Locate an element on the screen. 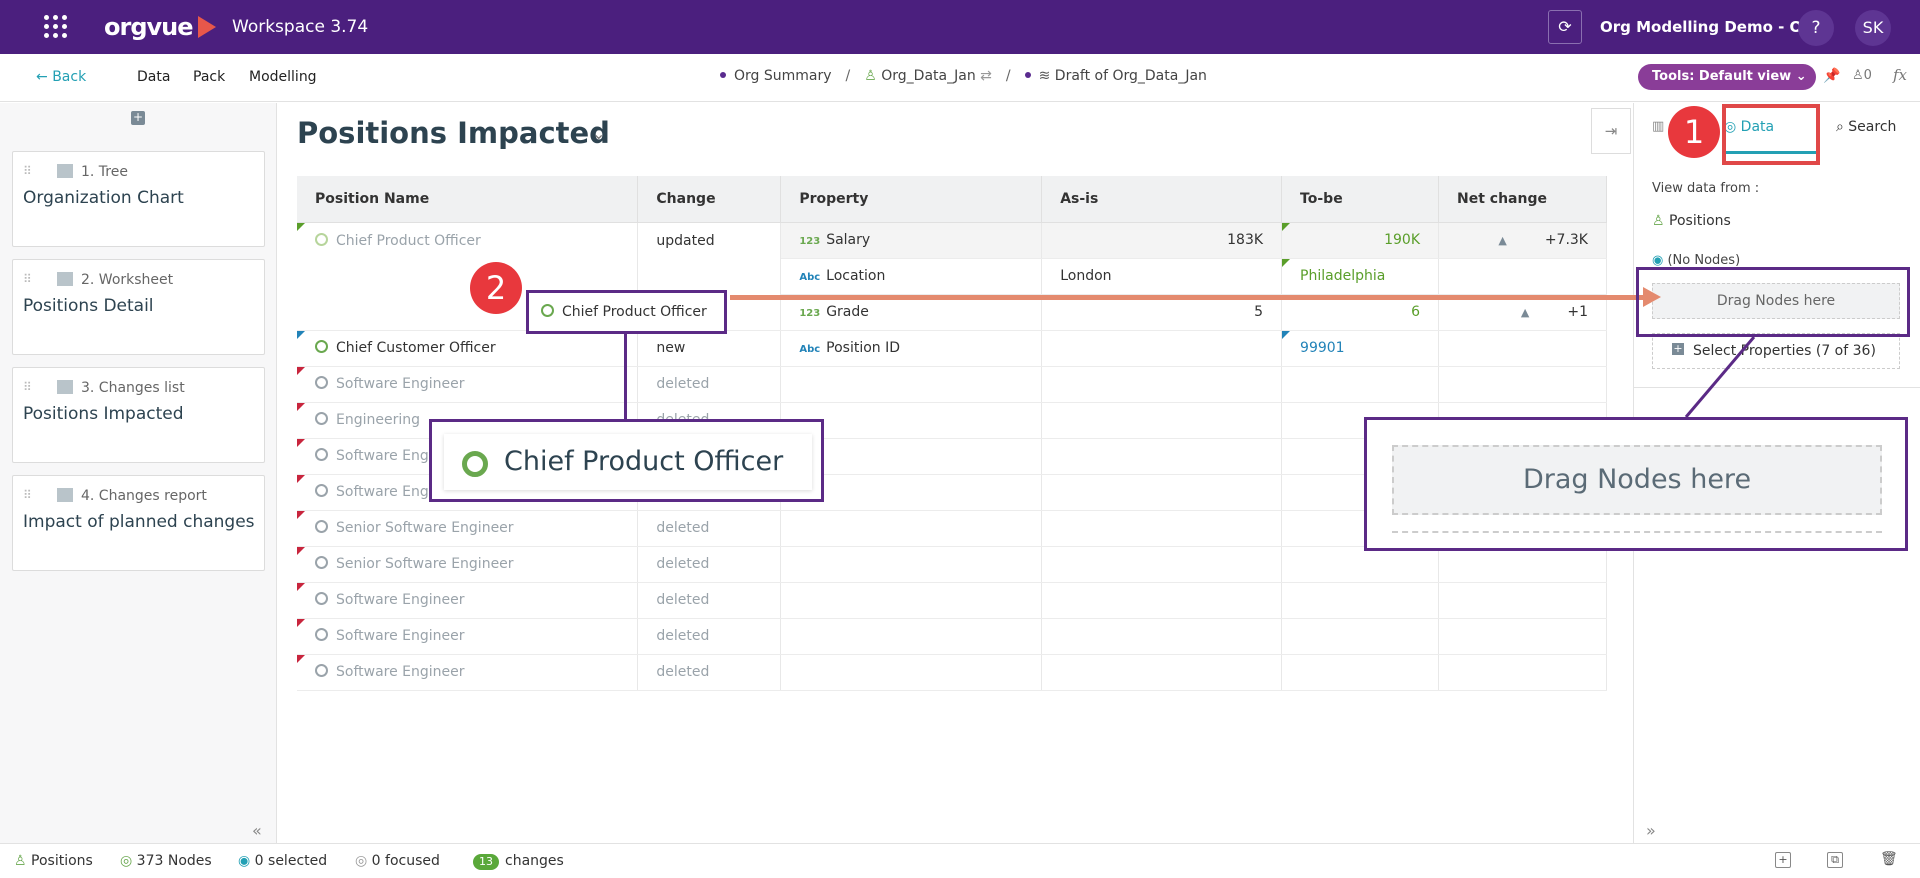  tobe-cell: Philadelphia is located at coordinates (1360, 276).